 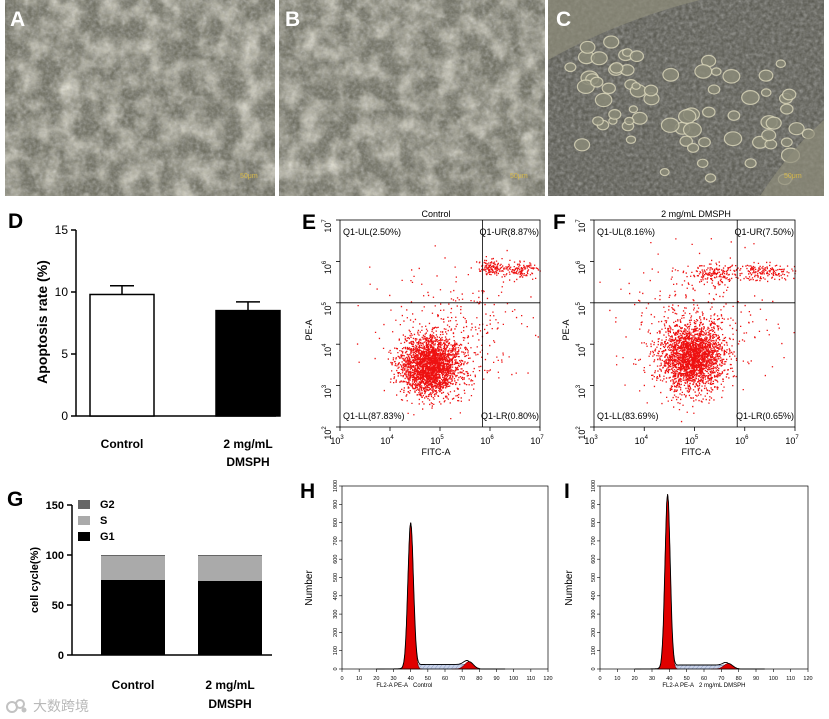 What do you see at coordinates (376, 679) in the screenshot?
I see `x-tick-label: 20` at bounding box center [376, 679].